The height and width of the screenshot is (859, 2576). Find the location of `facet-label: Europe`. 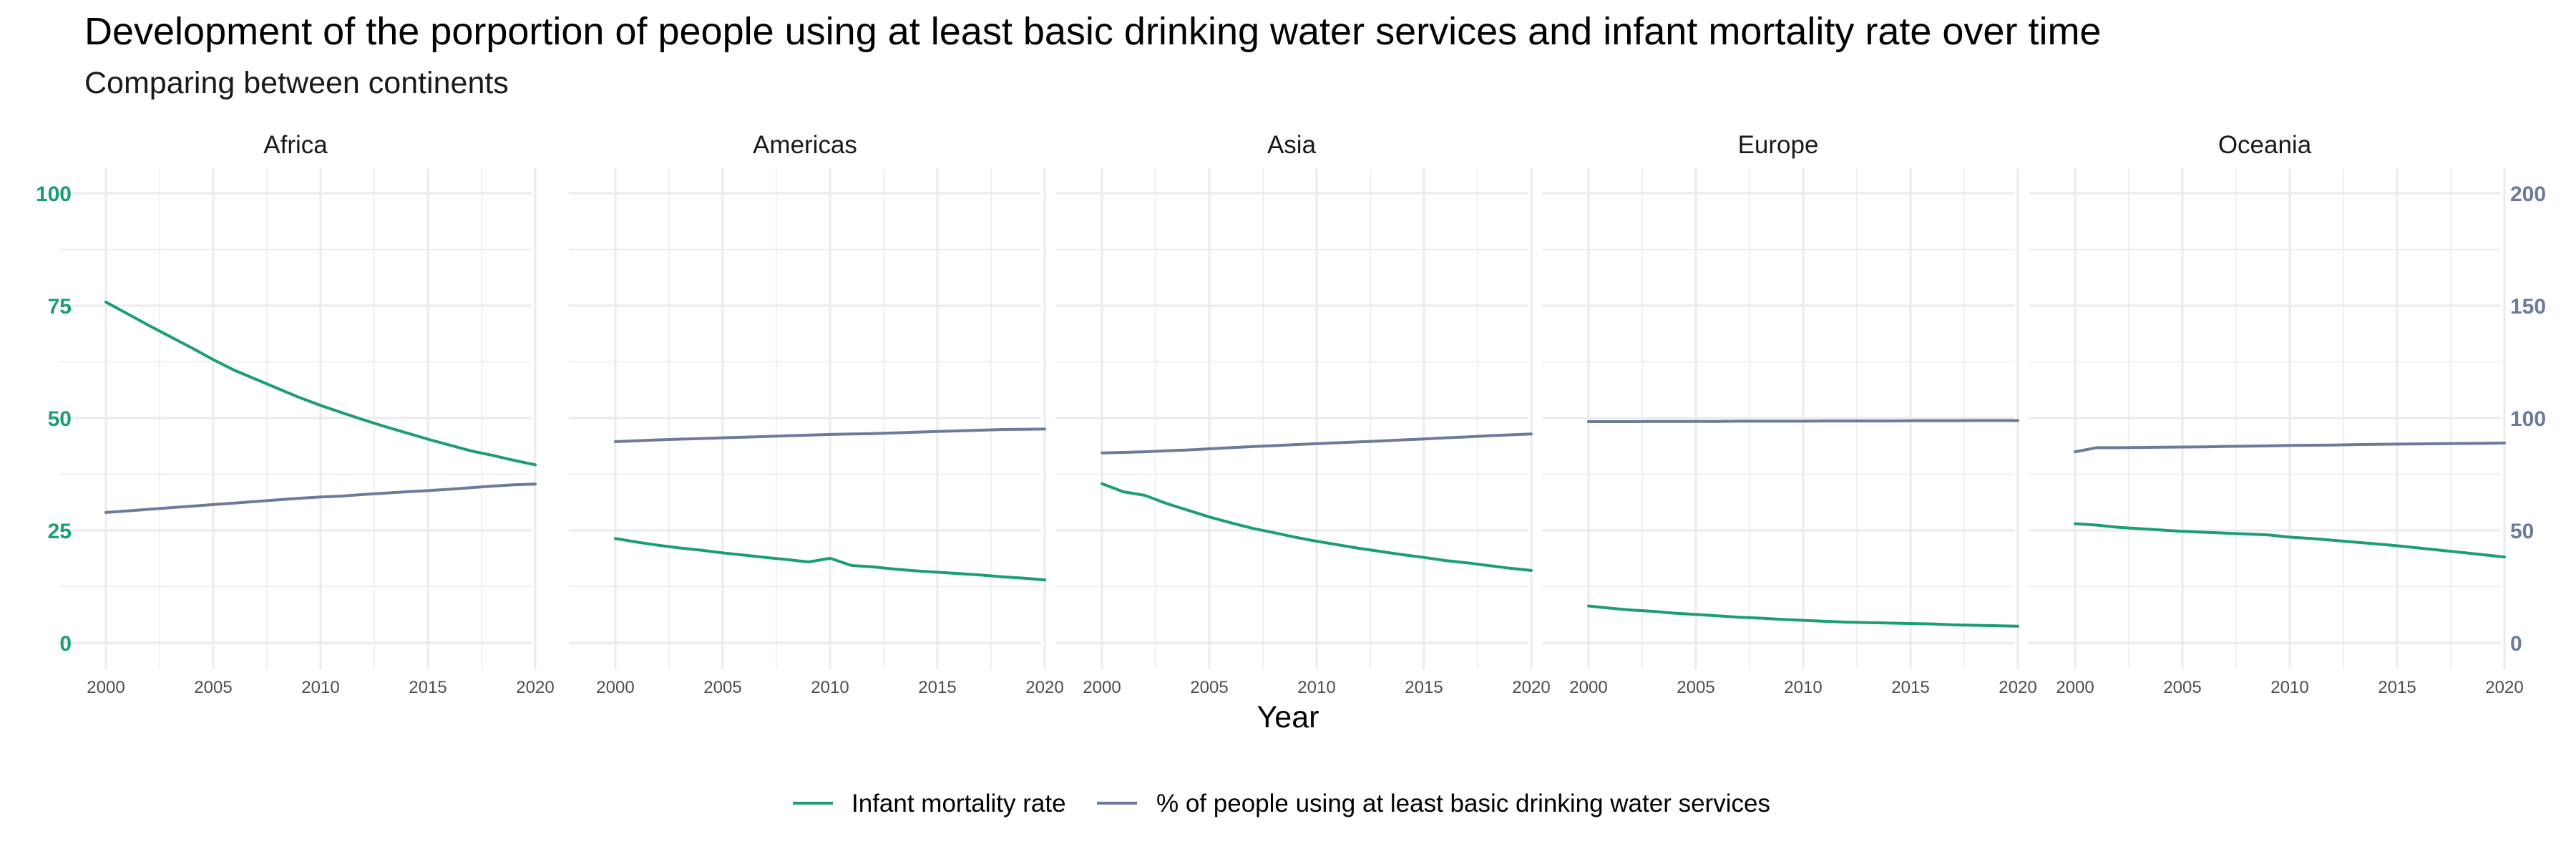

facet-label: Europe is located at coordinates (1778, 145).